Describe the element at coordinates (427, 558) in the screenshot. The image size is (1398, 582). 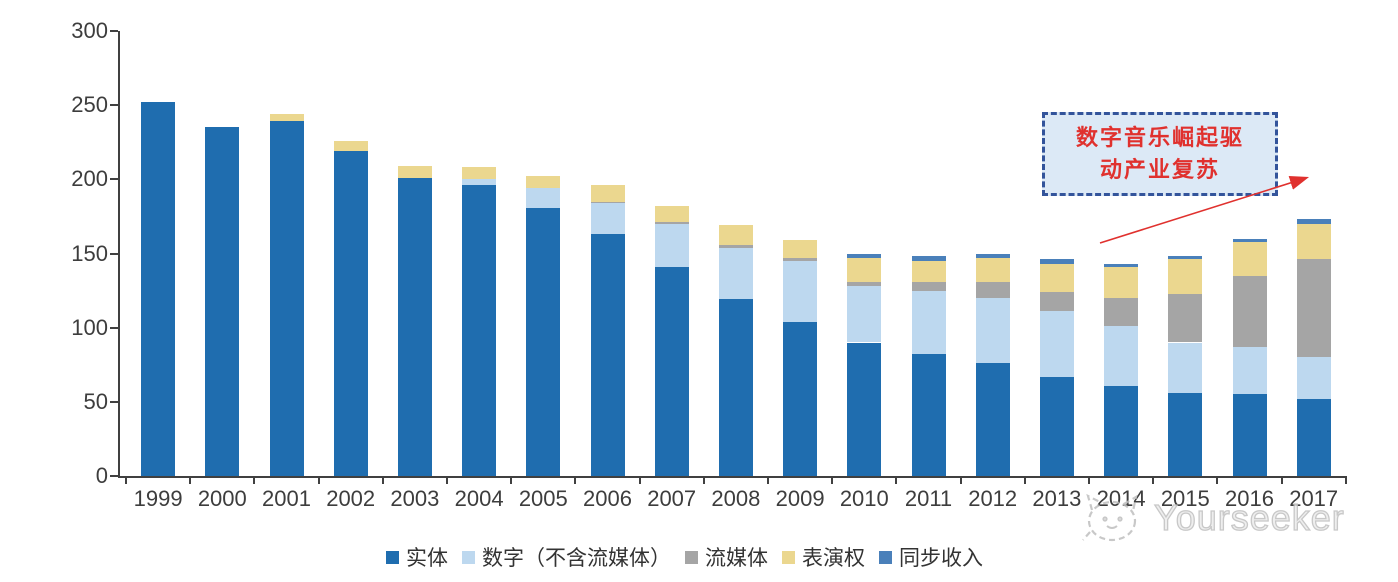
I see `legend-label: 实体` at that location.